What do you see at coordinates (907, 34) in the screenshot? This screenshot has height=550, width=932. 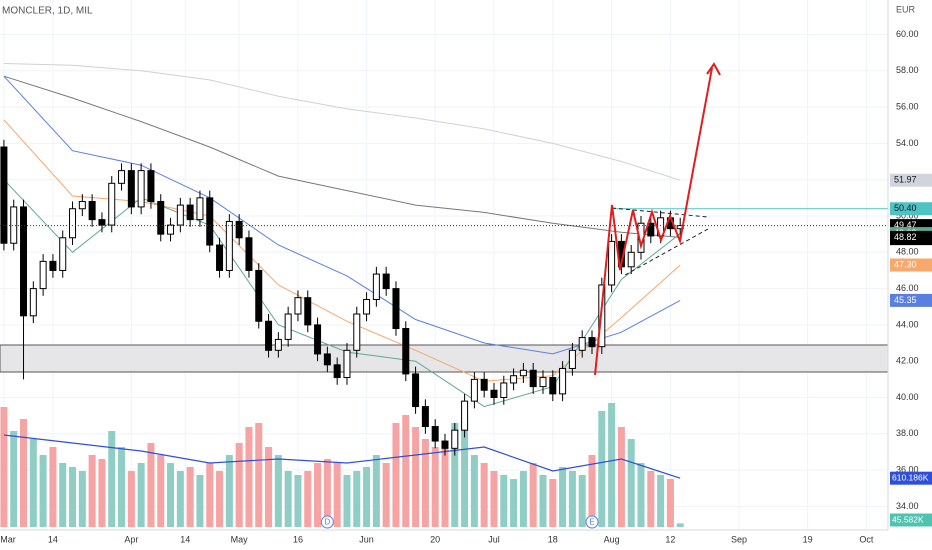 I see `y-tick-label: 60.00` at bounding box center [907, 34].